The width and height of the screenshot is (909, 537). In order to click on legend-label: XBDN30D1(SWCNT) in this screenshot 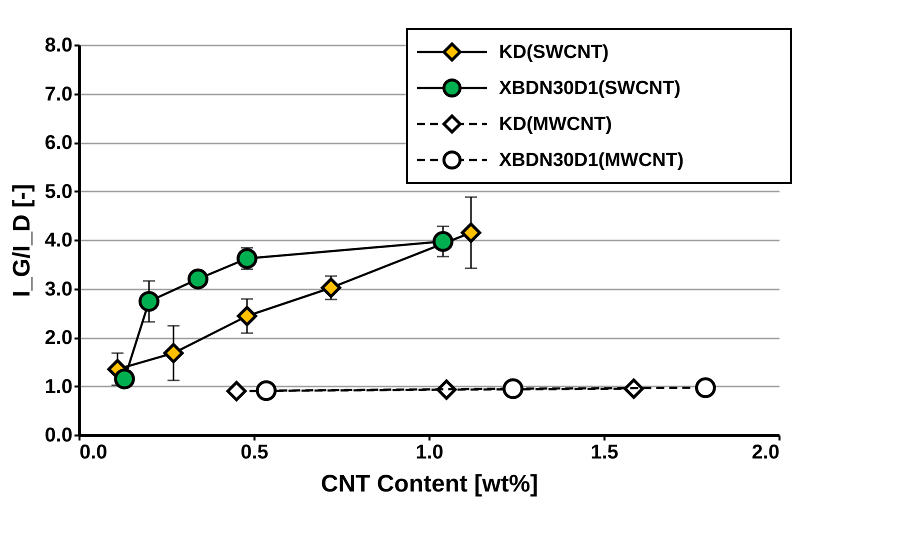, I will do `click(590, 88)`.